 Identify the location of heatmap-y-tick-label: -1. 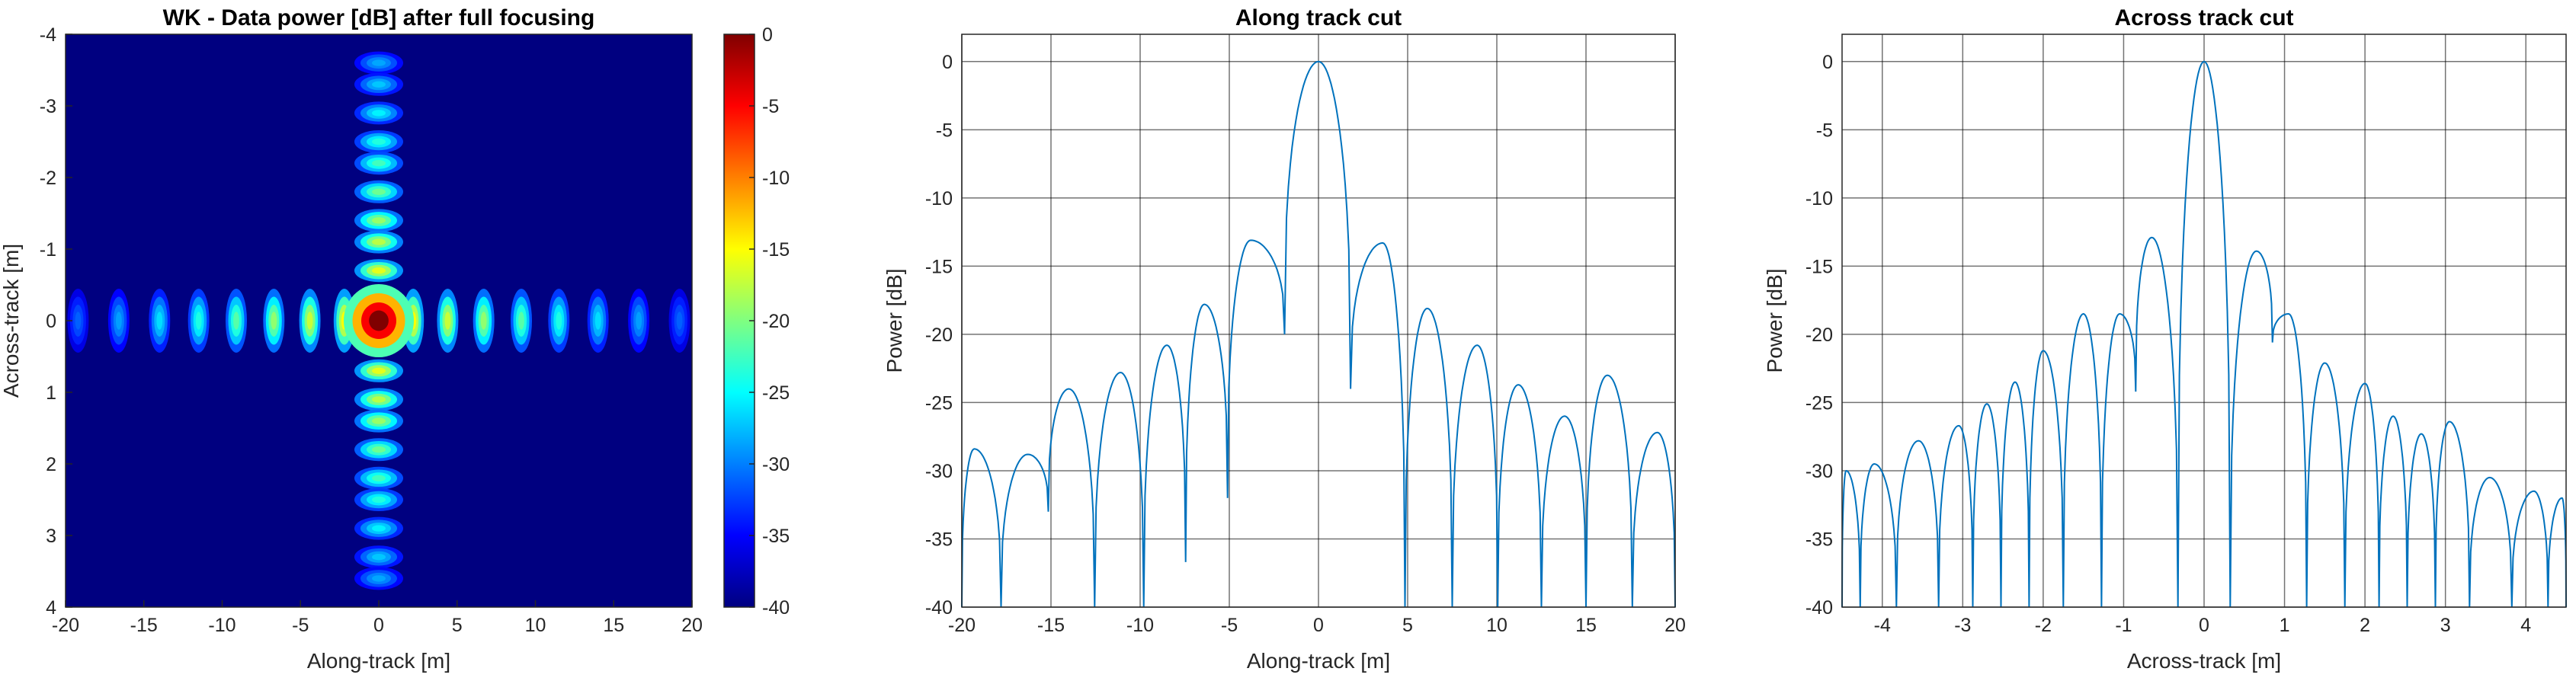
(48, 250).